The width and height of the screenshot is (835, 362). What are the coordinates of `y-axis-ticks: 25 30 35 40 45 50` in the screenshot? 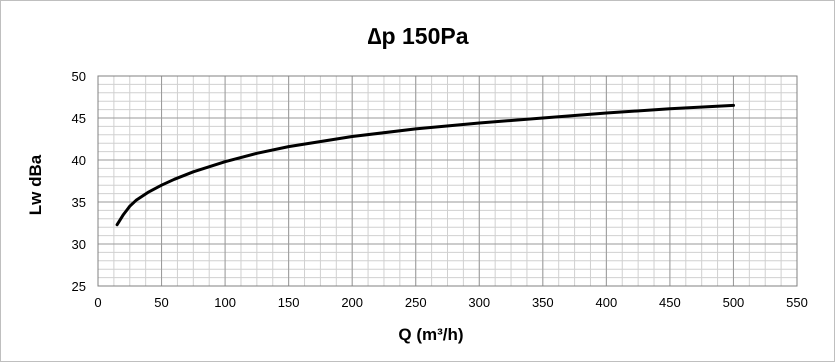 It's located at (79, 181).